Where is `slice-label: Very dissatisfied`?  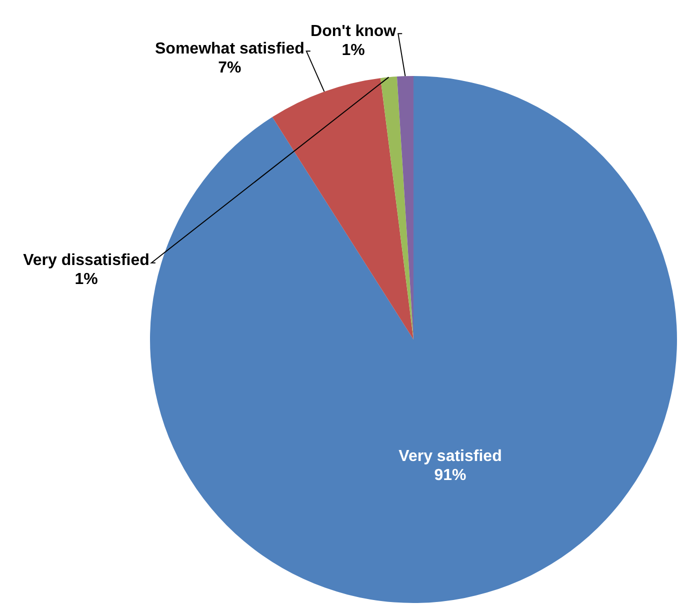
slice-label: Very dissatisfied is located at coordinates (86, 261).